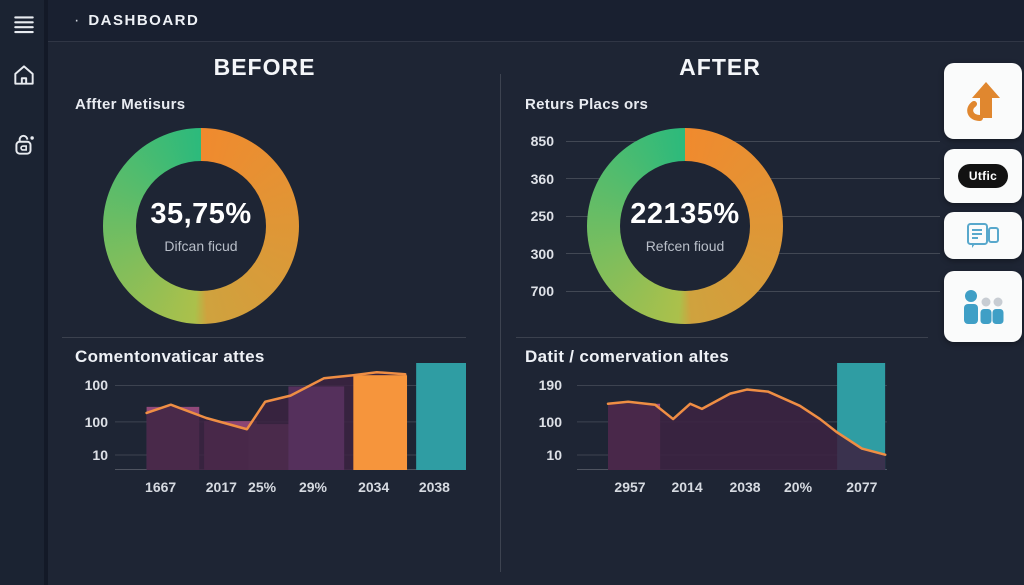 This screenshot has height=585, width=1024. I want to click on after-donut-chart: 22135% Refcen fioud, so click(685, 226).